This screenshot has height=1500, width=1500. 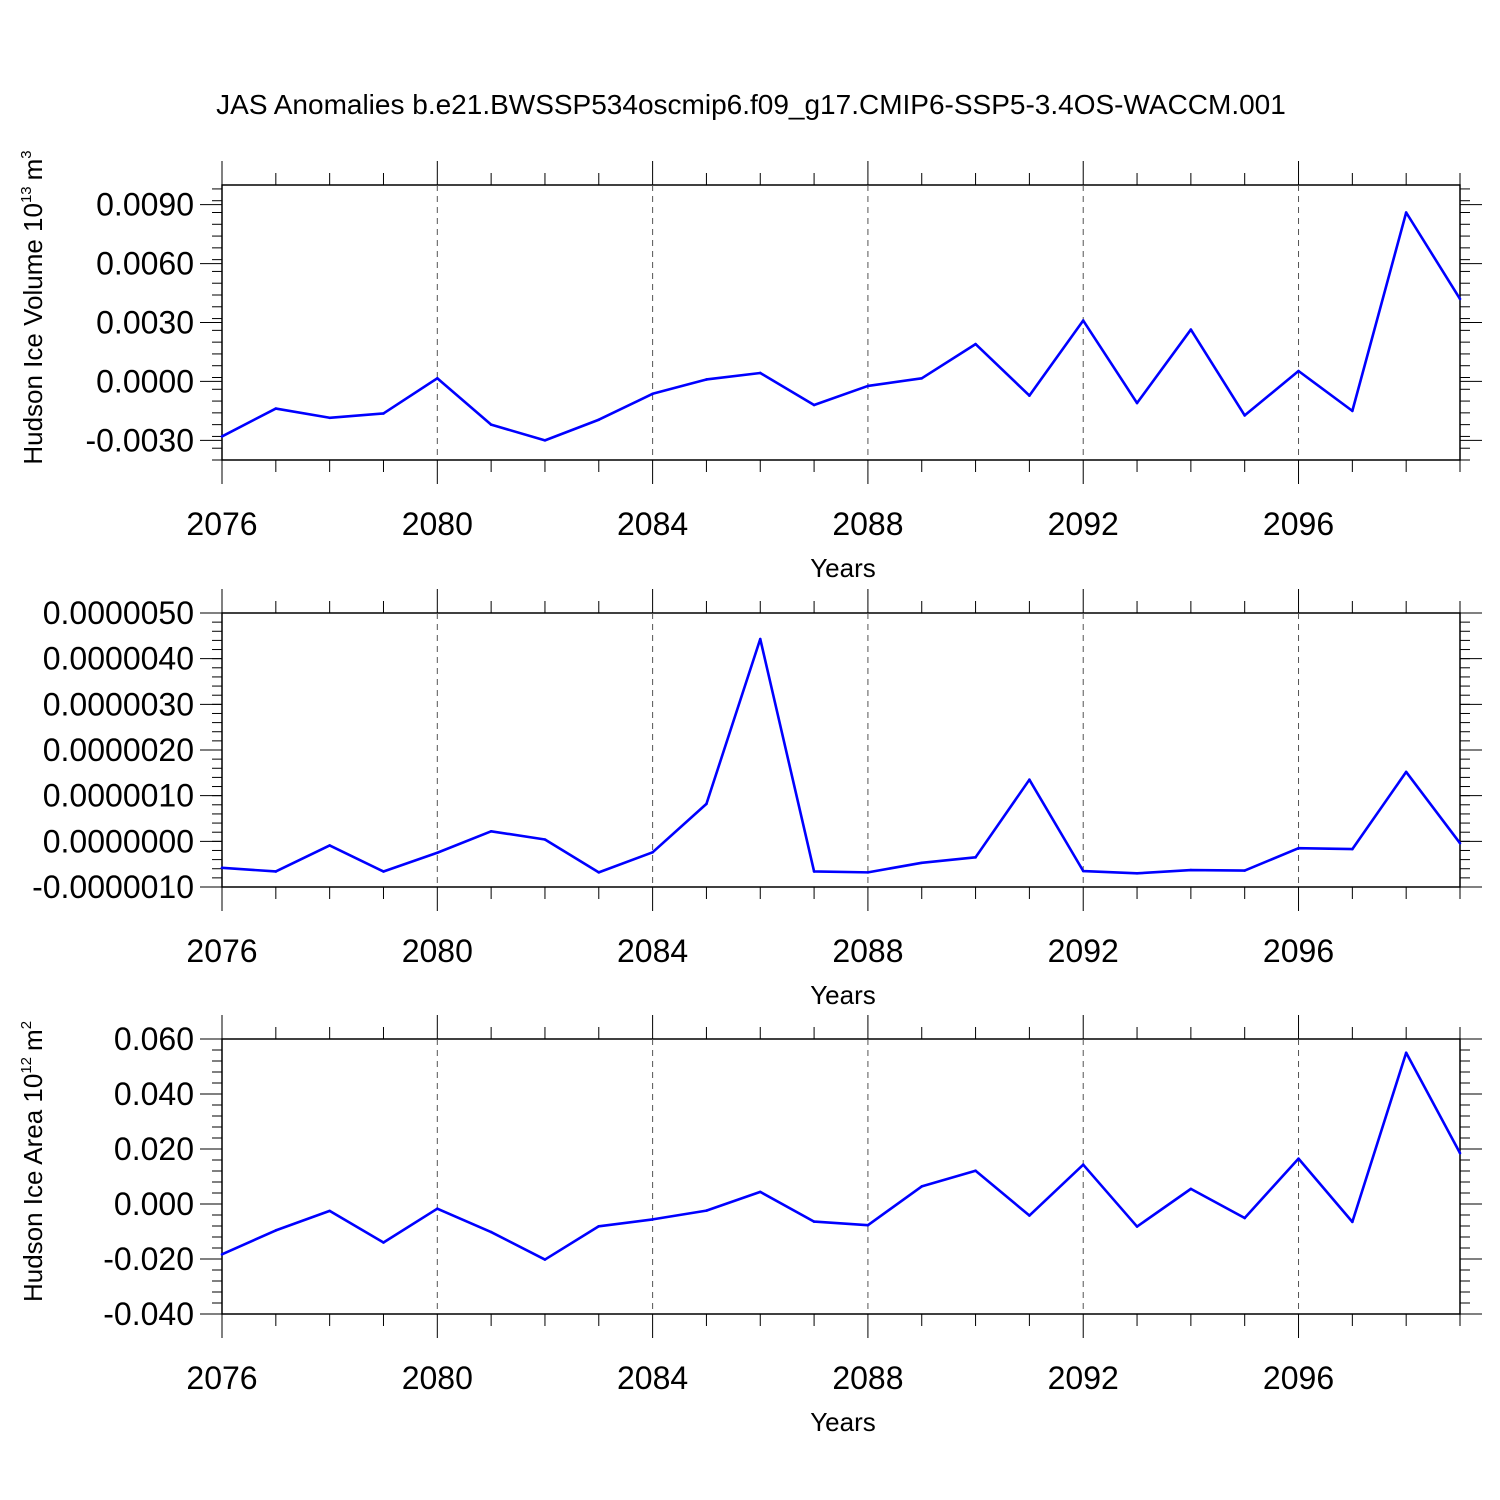 What do you see at coordinates (545, 839) in the screenshot?
I see `c1-data-point-2082` at bounding box center [545, 839].